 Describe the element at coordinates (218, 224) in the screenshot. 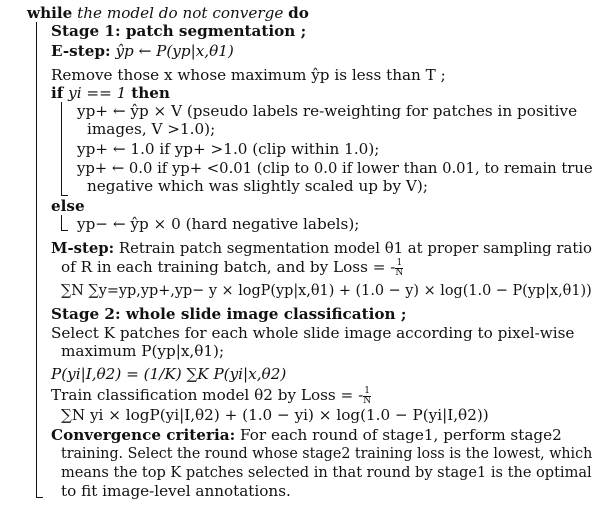

I see `hard-negative-line: yp− ← ŷp × 0 (hard negative labels);` at that location.